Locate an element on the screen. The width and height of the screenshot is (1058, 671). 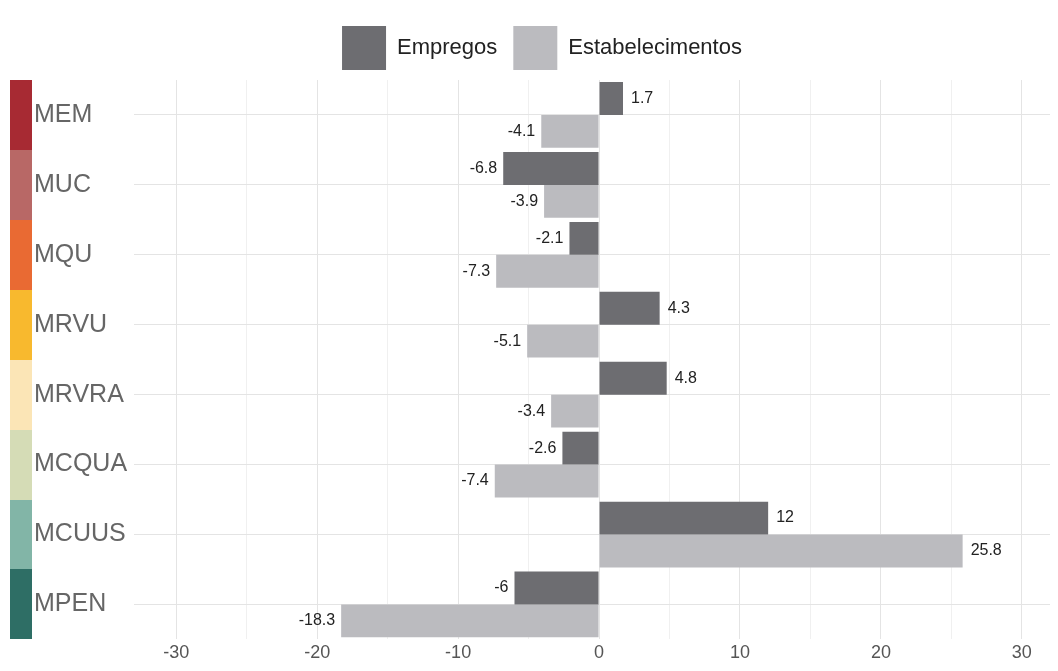
y-tick-label: MEM is located at coordinates (63, 112).